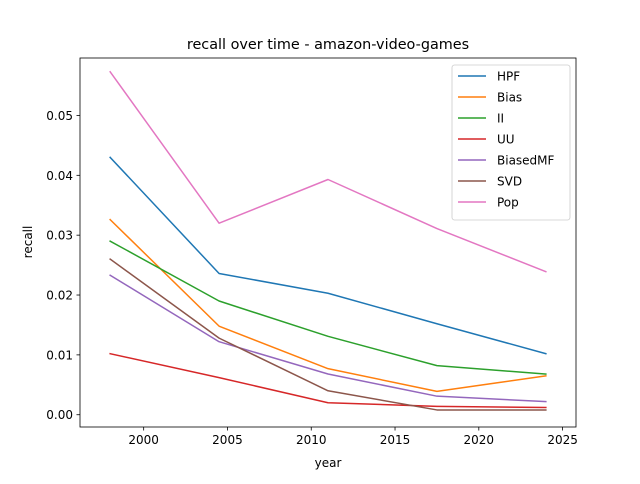 This screenshot has width=640, height=484. Describe the element at coordinates (59, 355) in the screenshot. I see `y-tick-label: 0.01` at that location.